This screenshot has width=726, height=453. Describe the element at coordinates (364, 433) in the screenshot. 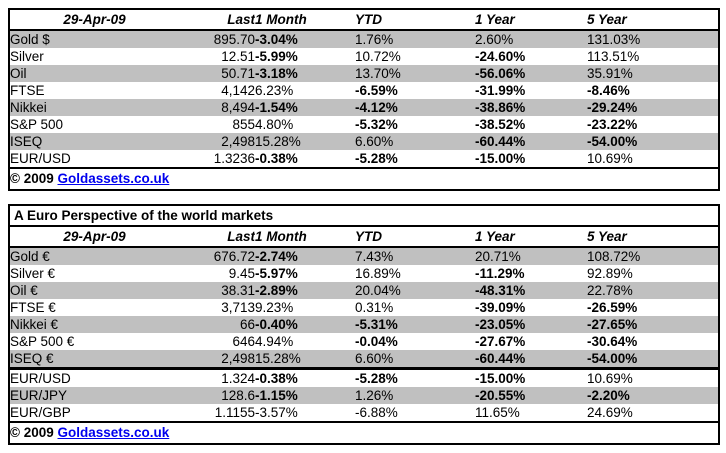

I see `euro-table-footer: © 2009 Goldassets.co.uk` at that location.